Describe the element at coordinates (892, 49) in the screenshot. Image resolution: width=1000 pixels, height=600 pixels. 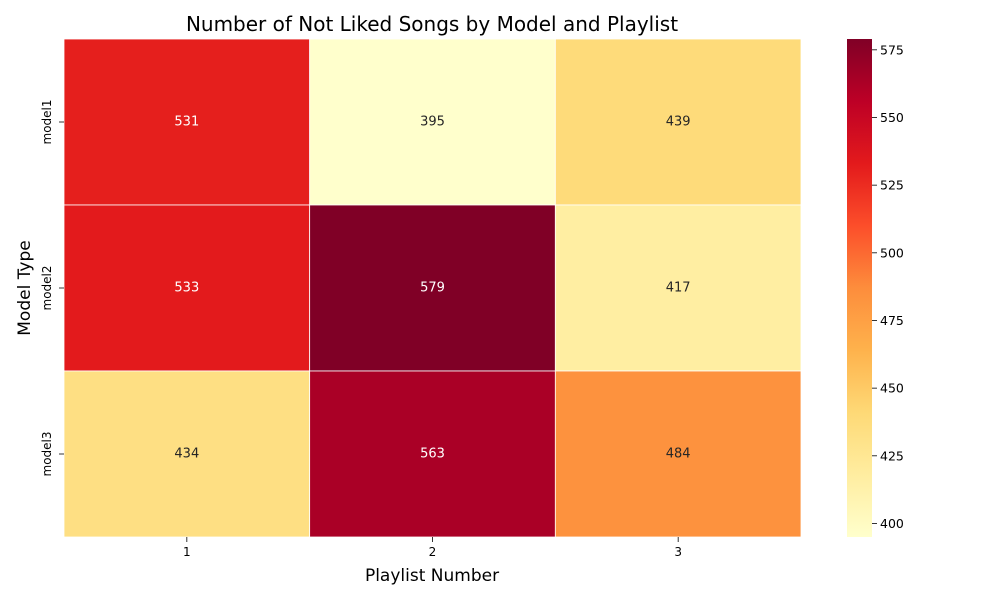
I see `colorbar-tick-label: 575` at that location.